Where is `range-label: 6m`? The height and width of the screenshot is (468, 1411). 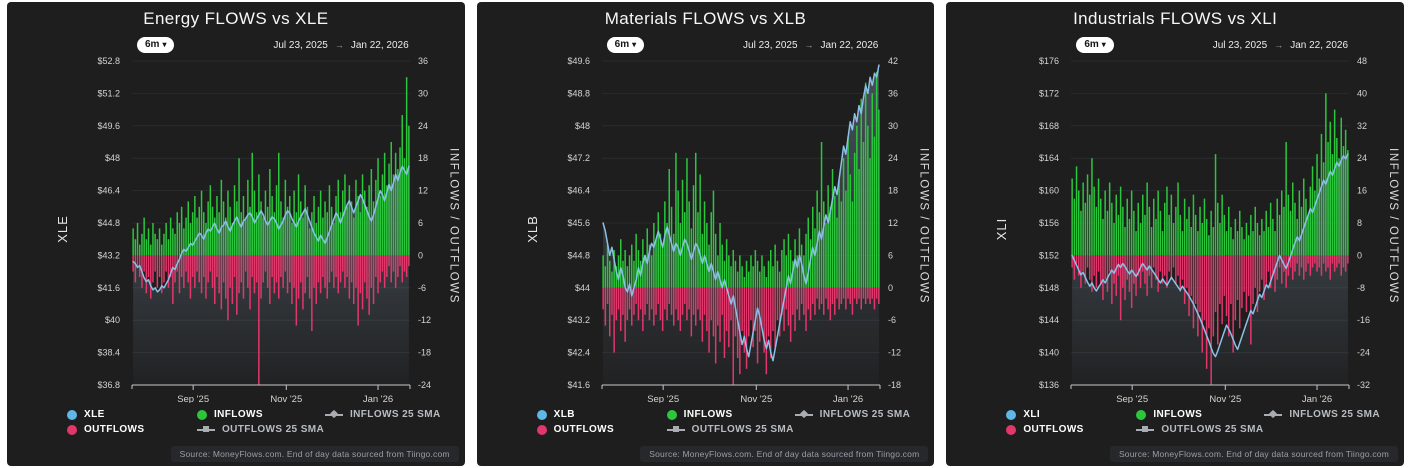
range-label: 6m is located at coordinates (1091, 44).